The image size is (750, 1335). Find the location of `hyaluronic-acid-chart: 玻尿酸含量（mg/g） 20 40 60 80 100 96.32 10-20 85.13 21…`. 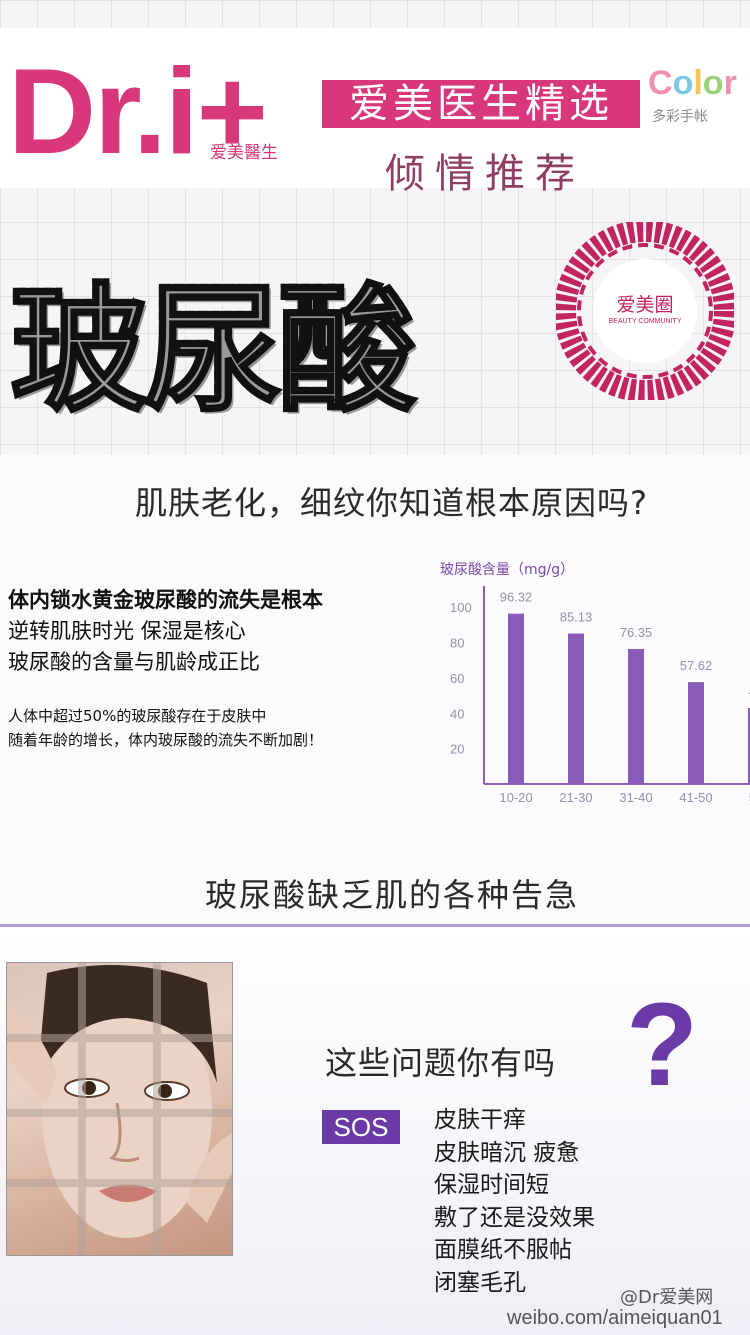

hyaluronic-acid-chart: 玻尿酸含量（mg/g） 20 40 60 80 100 96.32 10-20 85.13 21… is located at coordinates (595, 683).